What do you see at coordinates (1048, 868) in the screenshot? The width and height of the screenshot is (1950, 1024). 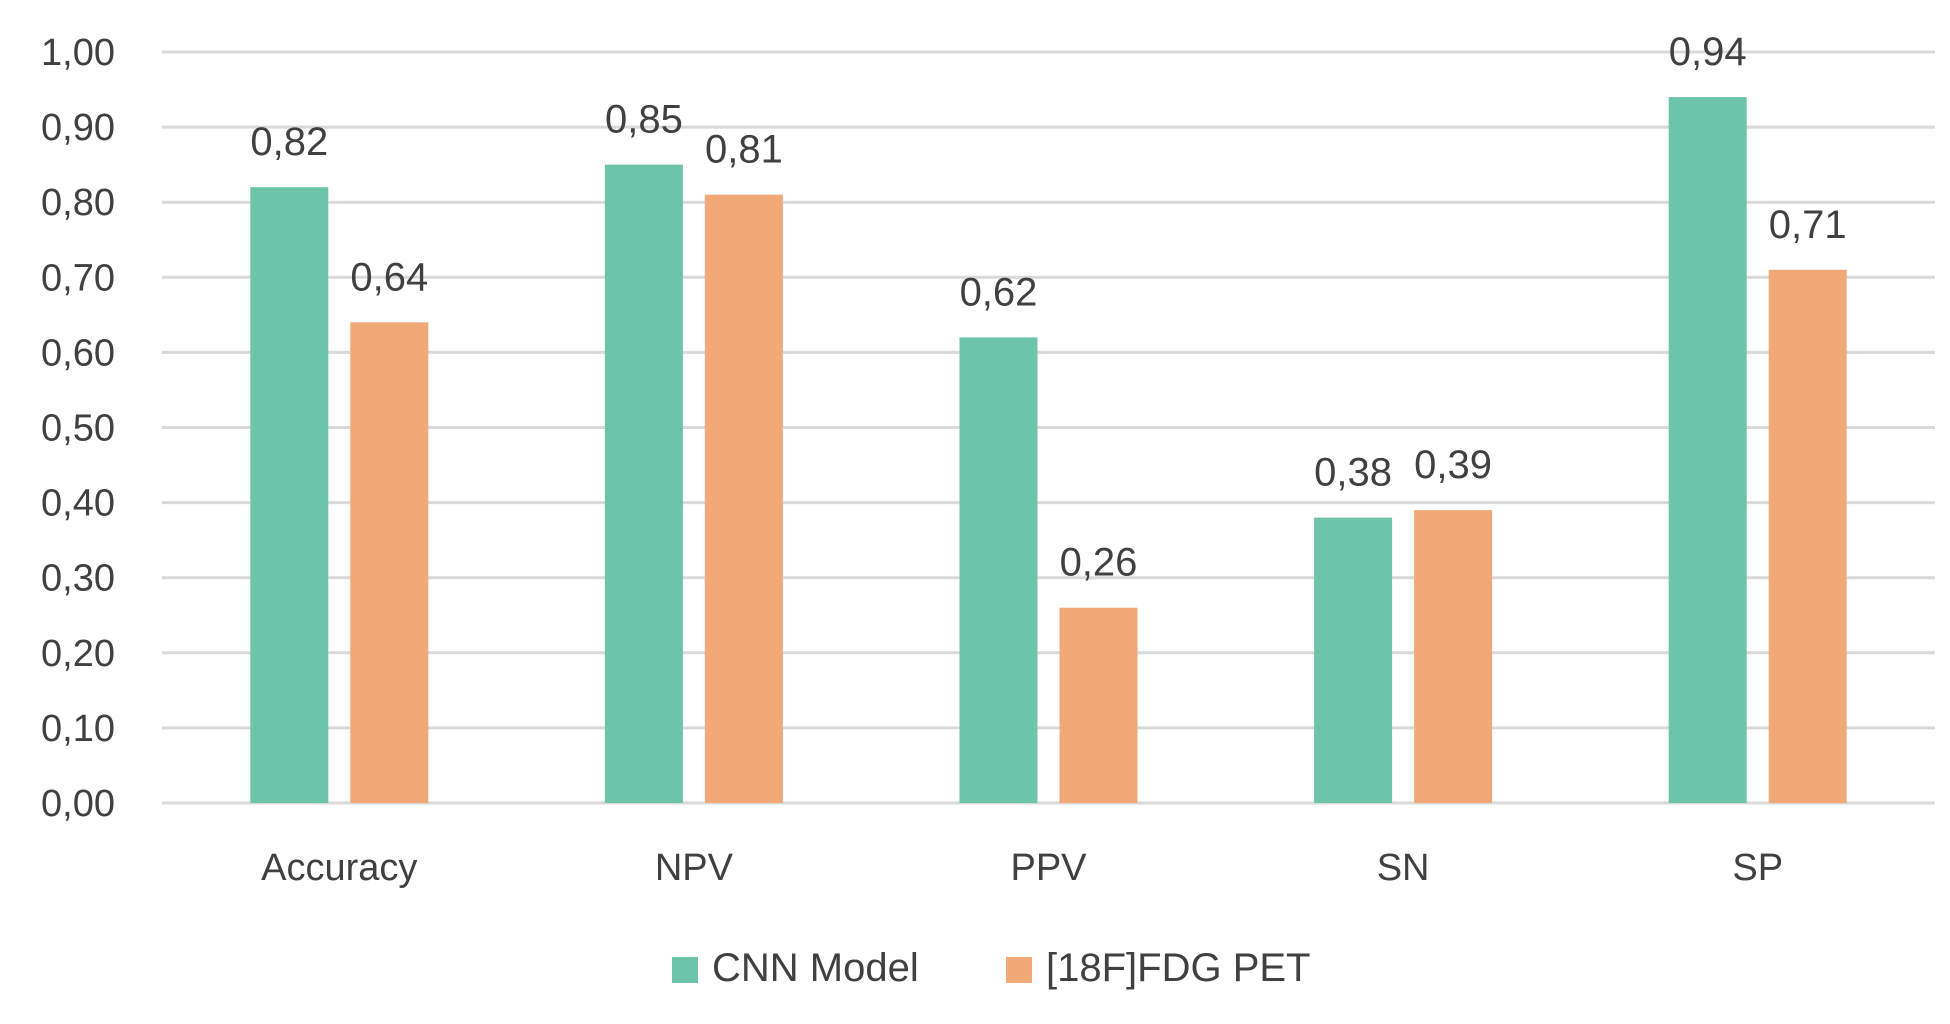 I see `category-label-ppv: PPV` at bounding box center [1048, 868].